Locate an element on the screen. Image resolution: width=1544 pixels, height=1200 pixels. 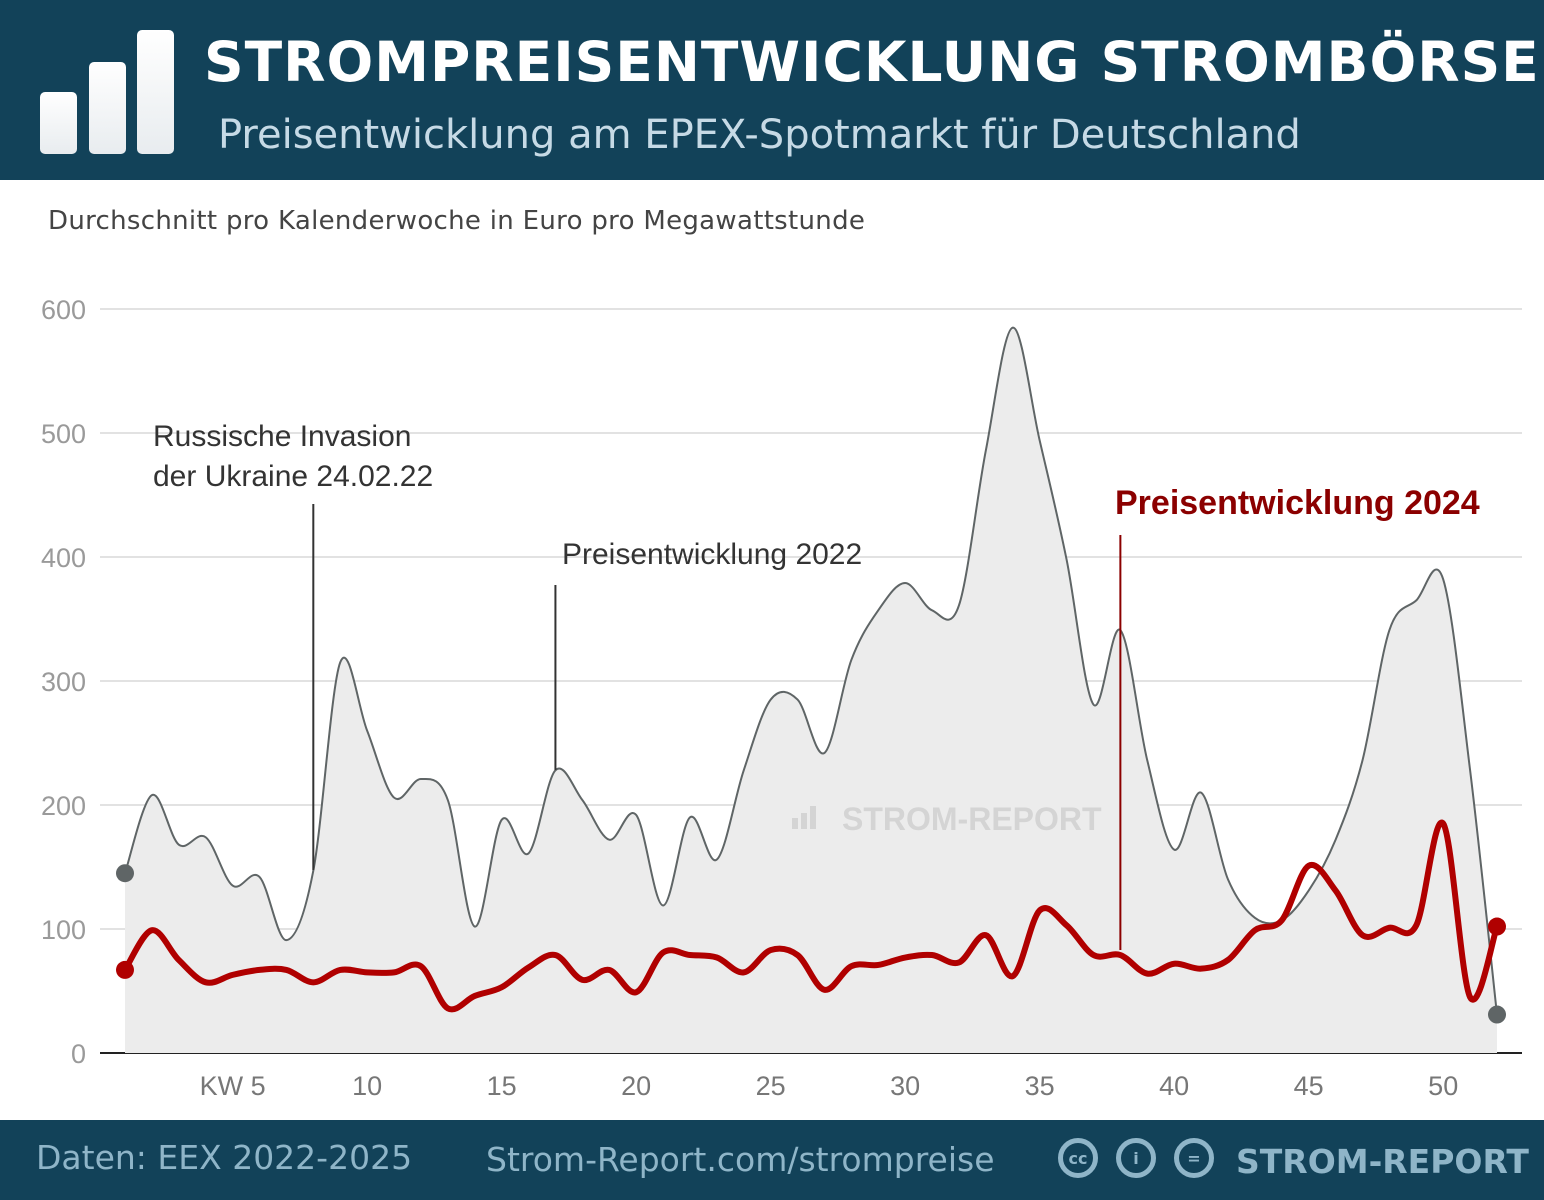
x-tick-label: 40 is located at coordinates (1174, 1086).